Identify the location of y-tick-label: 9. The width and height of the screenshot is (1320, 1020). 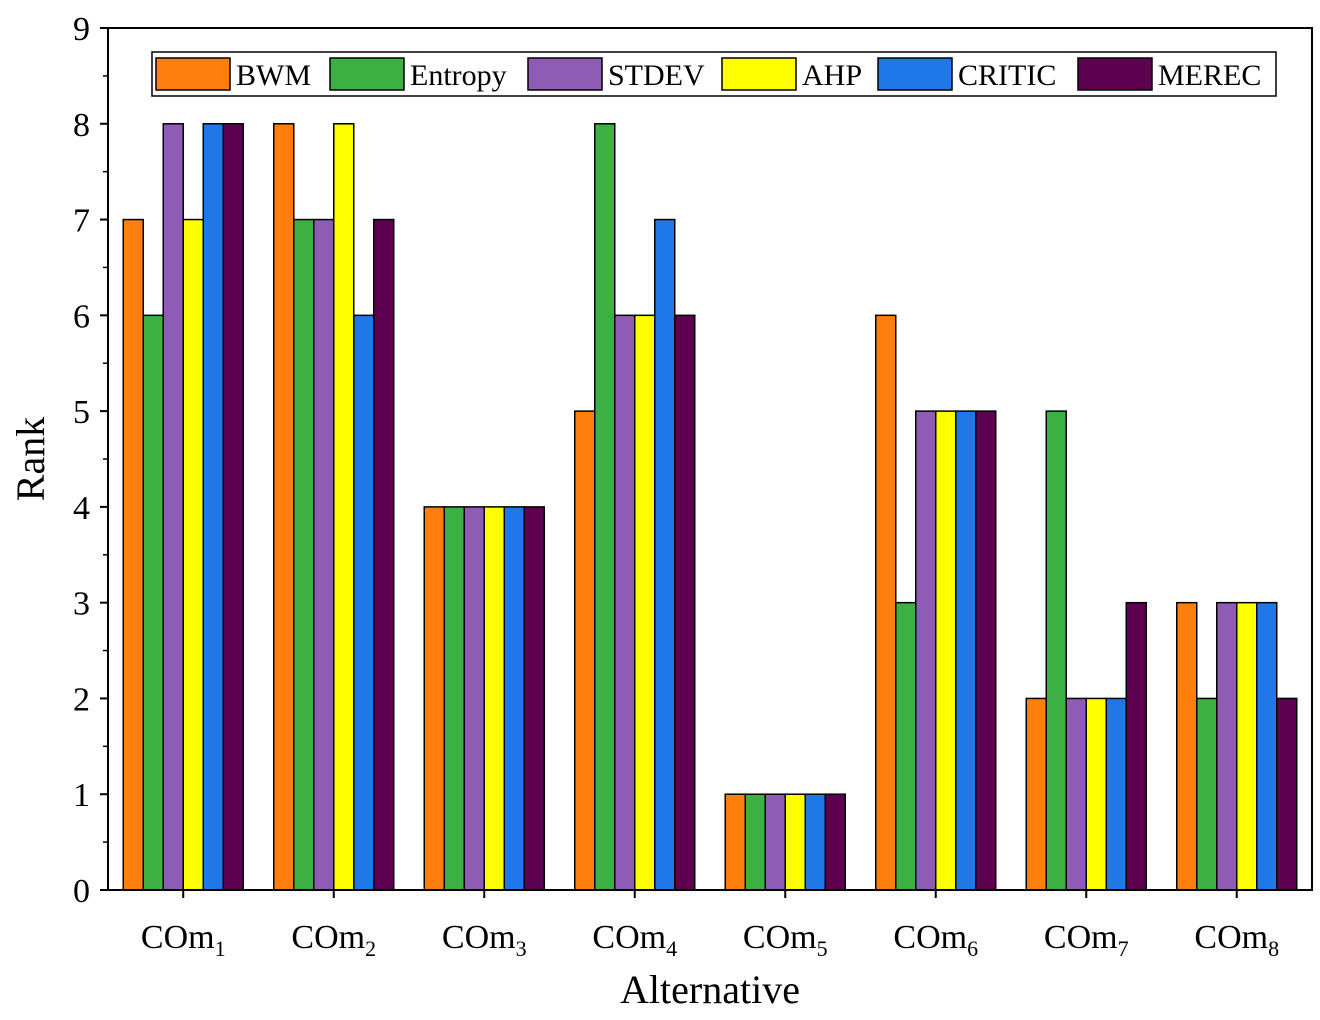
(81, 29).